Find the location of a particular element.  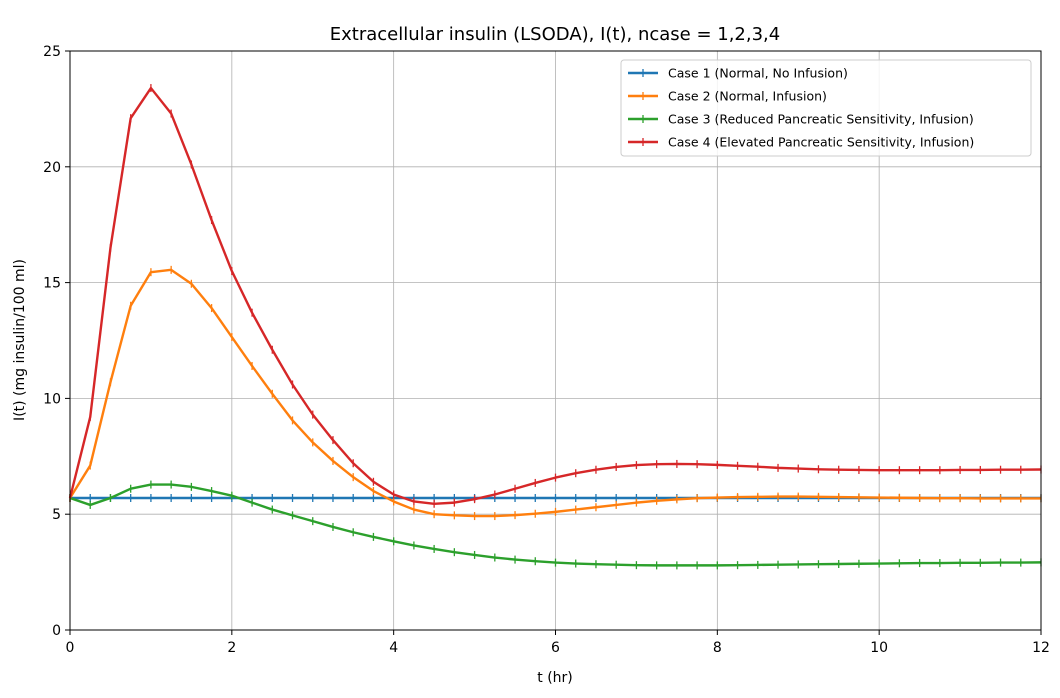

x-axis-label: t (hr) is located at coordinates (555, 678).